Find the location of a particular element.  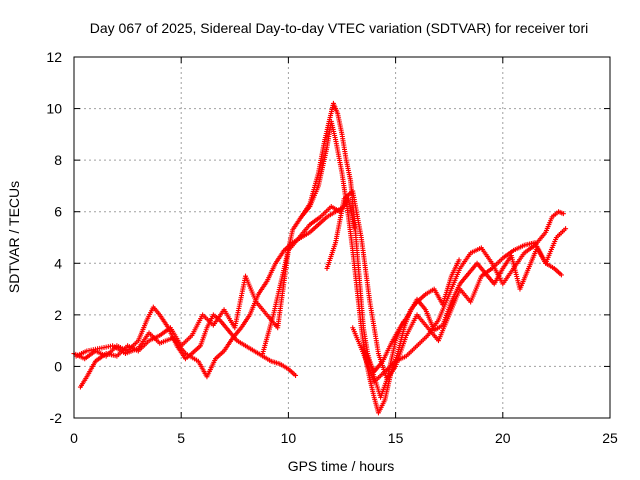

y-tick-label: 12 is located at coordinates (54, 57).